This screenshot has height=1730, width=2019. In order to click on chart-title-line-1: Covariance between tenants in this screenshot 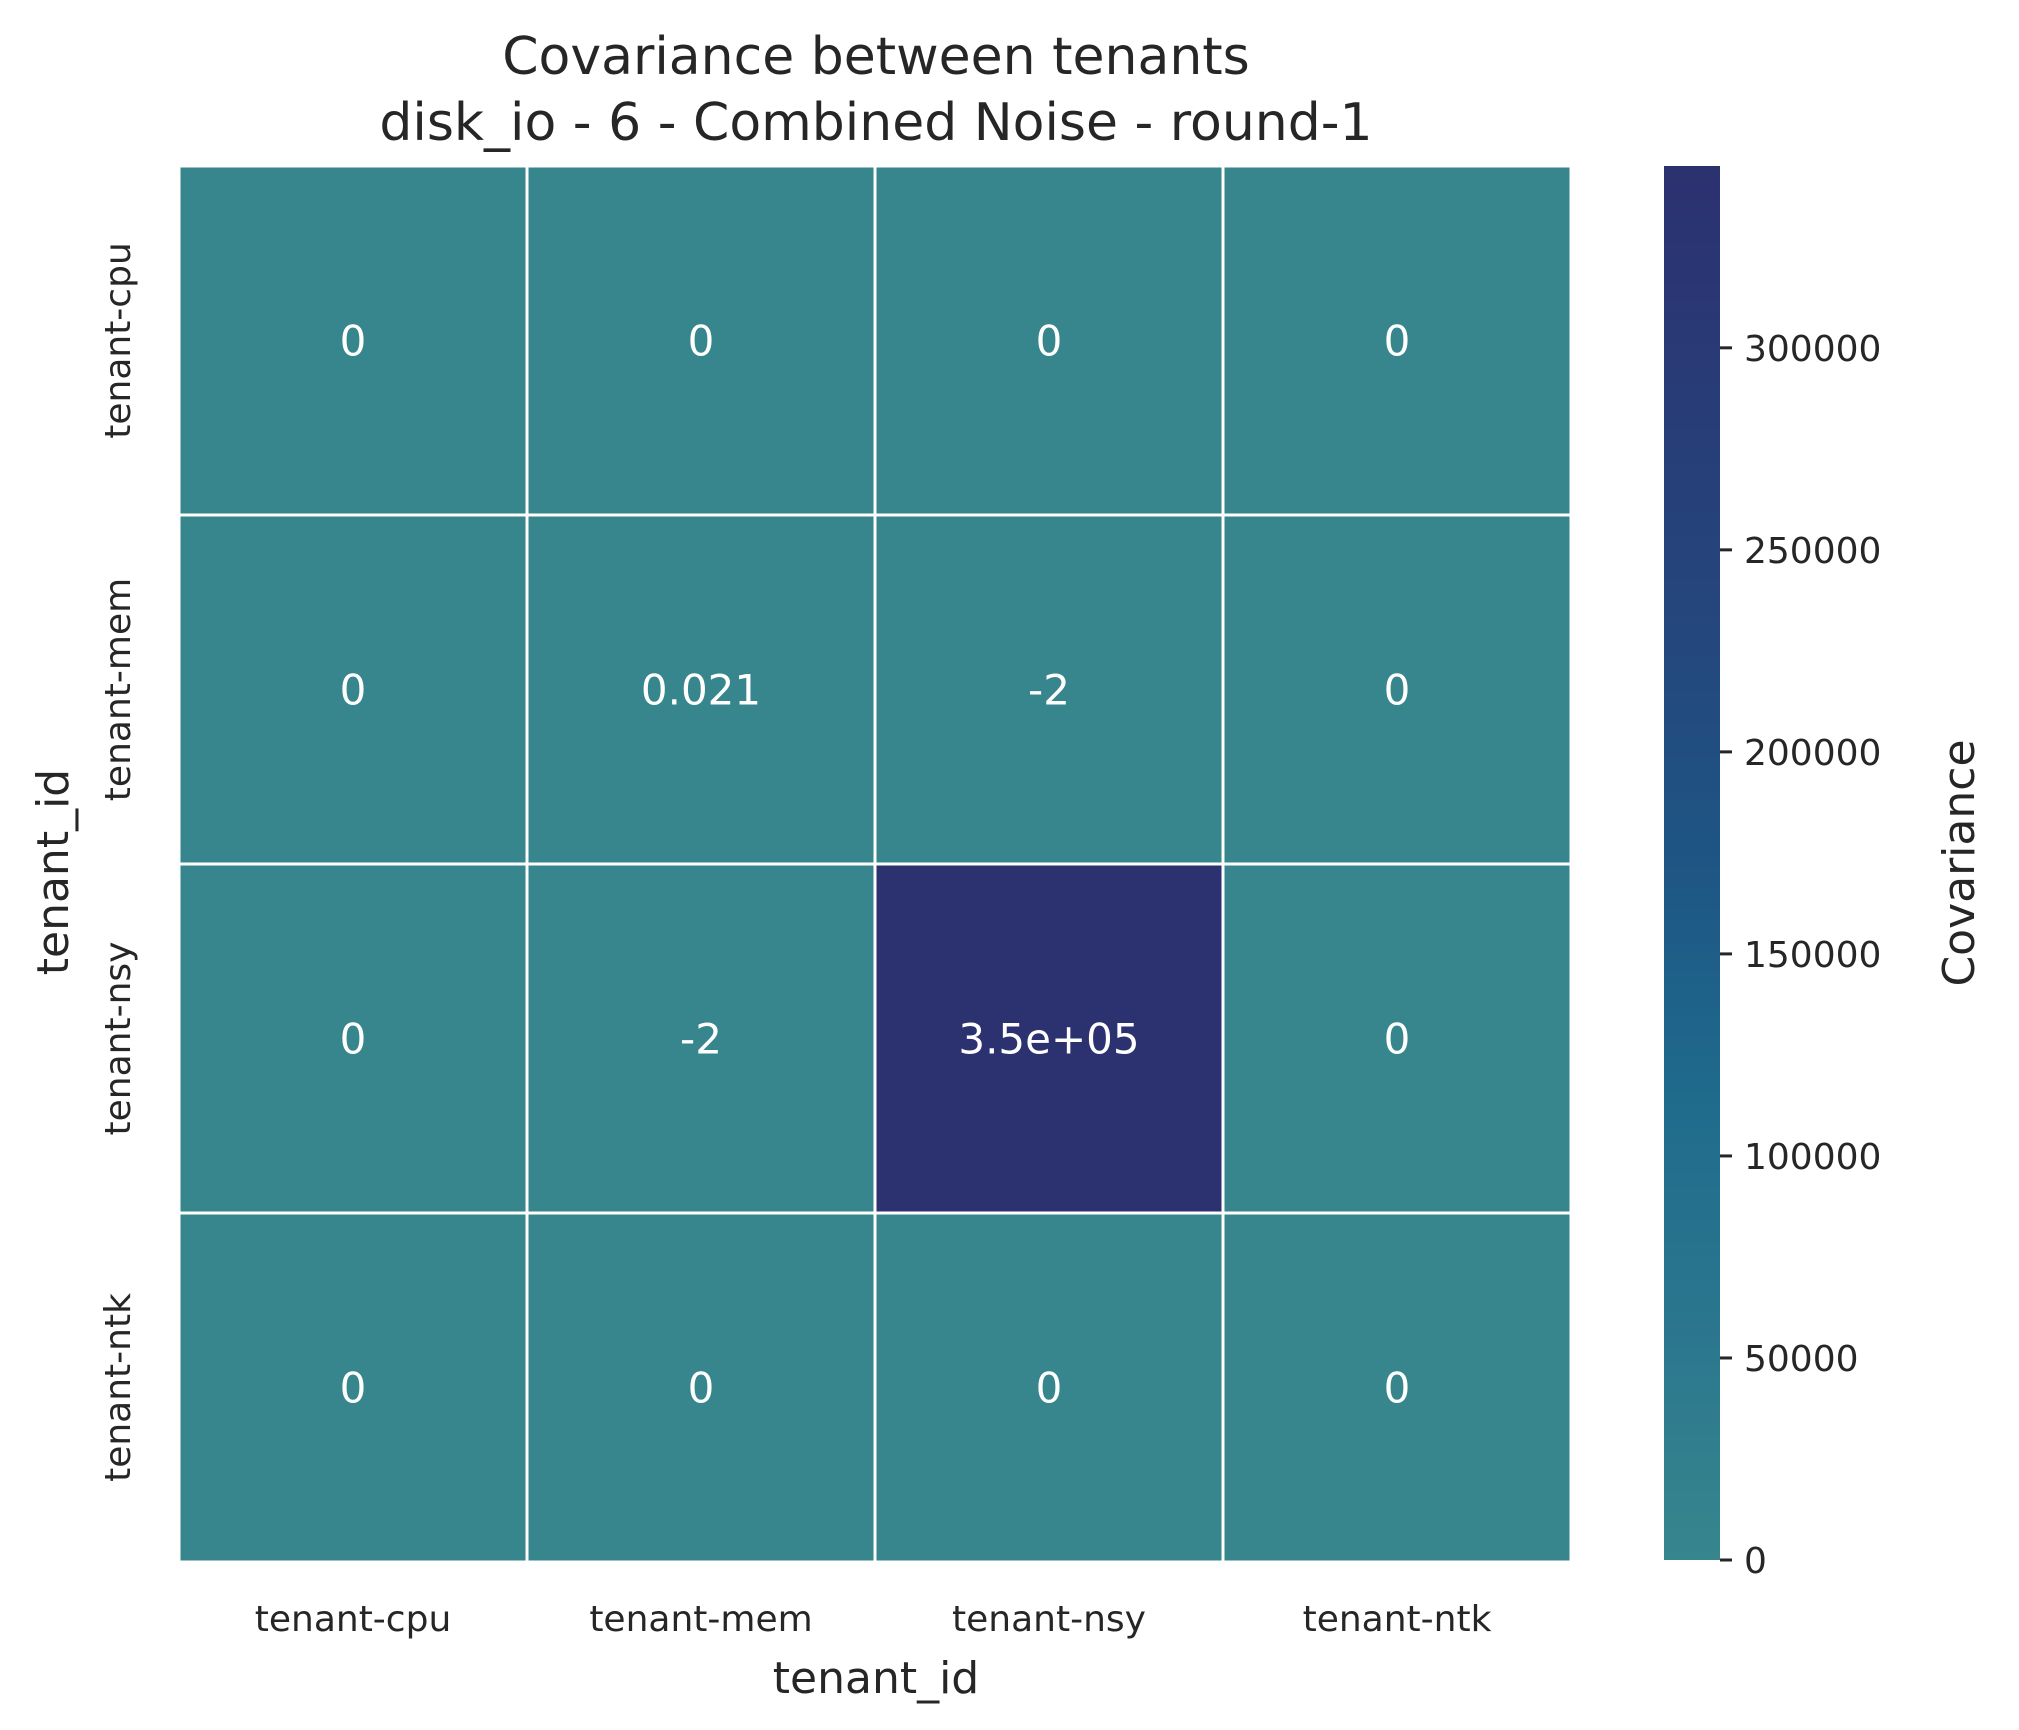, I will do `click(876, 57)`.